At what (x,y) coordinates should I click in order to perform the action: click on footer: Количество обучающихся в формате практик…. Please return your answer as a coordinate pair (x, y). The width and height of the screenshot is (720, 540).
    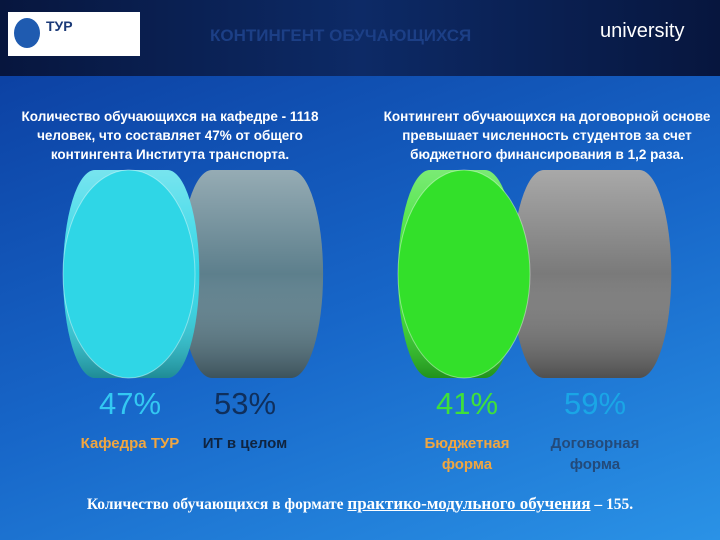
    Looking at the image, I should click on (360, 504).